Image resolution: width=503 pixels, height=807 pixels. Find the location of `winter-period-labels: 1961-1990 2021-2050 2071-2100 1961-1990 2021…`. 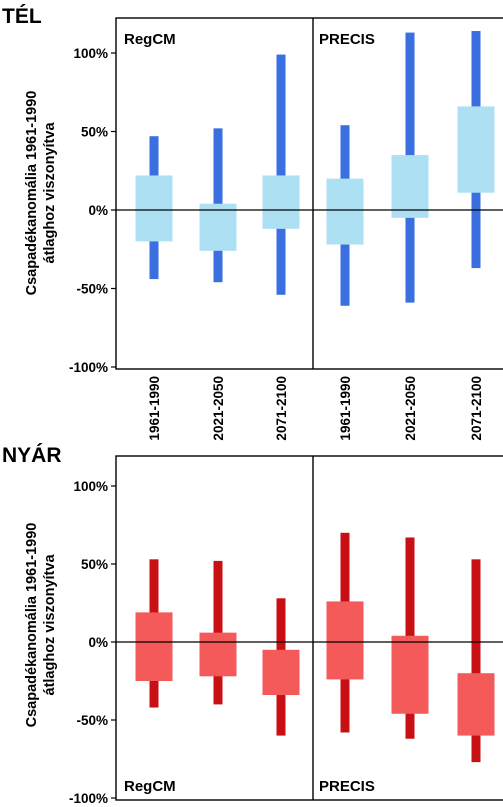

winter-period-labels: 1961-1990 2021-2050 2071-2100 1961-1990 2021… is located at coordinates (315, 408).